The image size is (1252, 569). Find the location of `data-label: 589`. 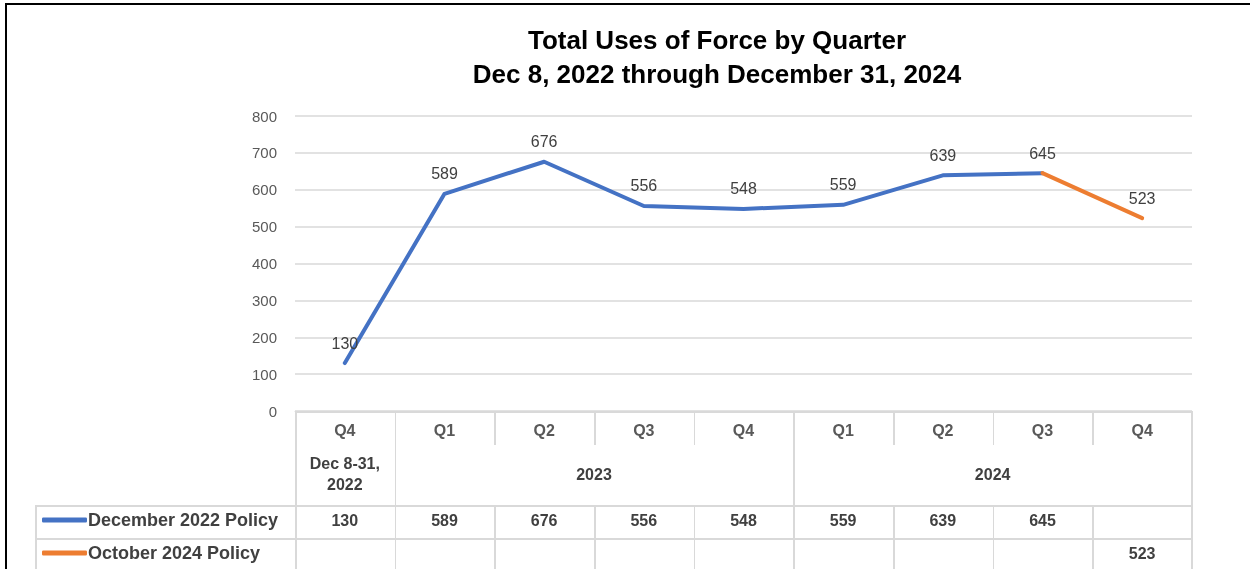

data-label: 589 is located at coordinates (444, 521).